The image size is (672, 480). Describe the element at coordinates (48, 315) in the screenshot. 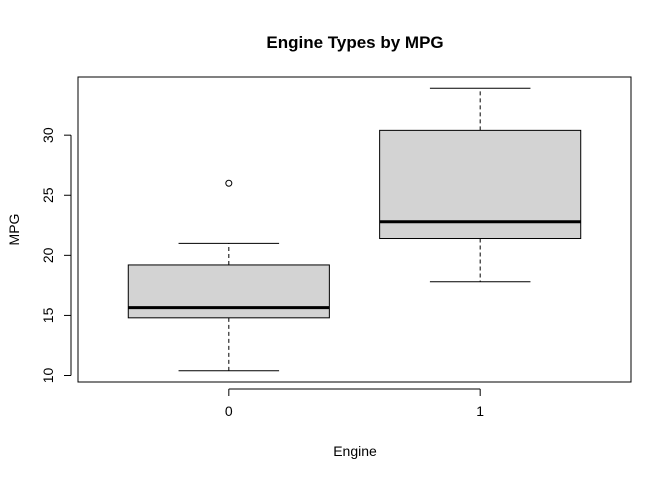

I see `y-tick-label: 15` at that location.